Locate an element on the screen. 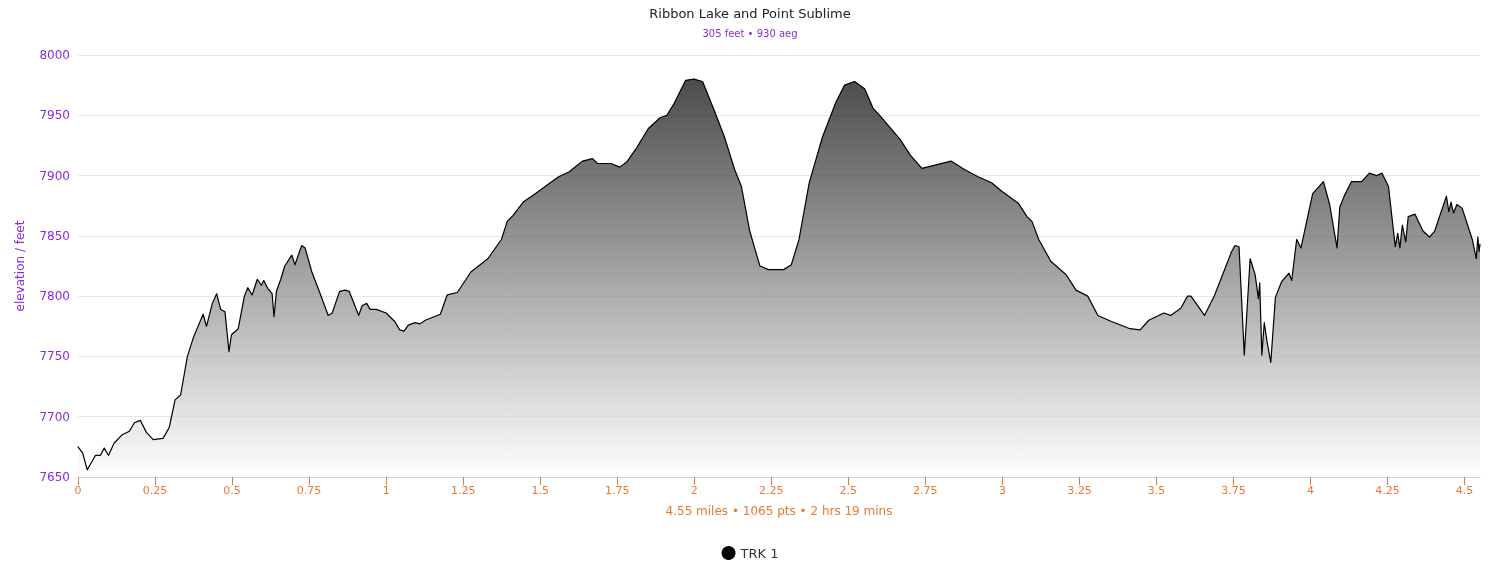 This screenshot has width=1500, height=569. x-tick-label: 4.25 is located at coordinates (1387, 490).